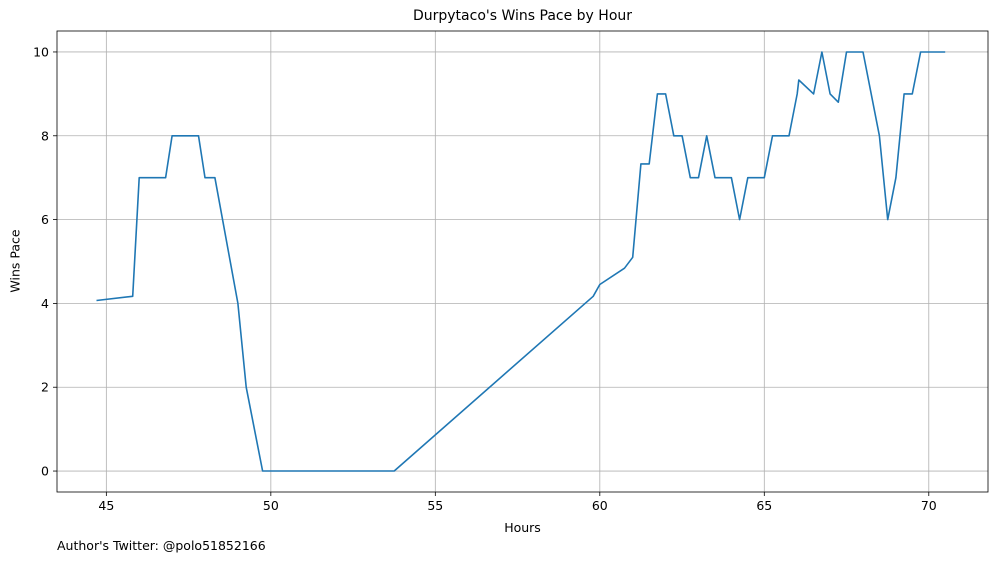  What do you see at coordinates (45, 219) in the screenshot?
I see `y-tick-label: 6` at bounding box center [45, 219].